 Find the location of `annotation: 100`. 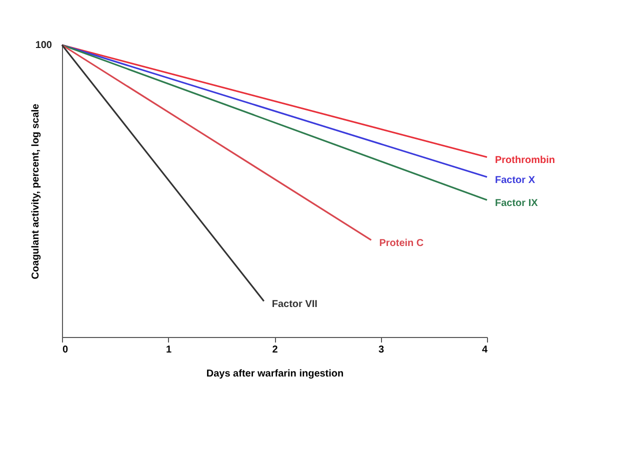

annotation: 100 is located at coordinates (43, 45).